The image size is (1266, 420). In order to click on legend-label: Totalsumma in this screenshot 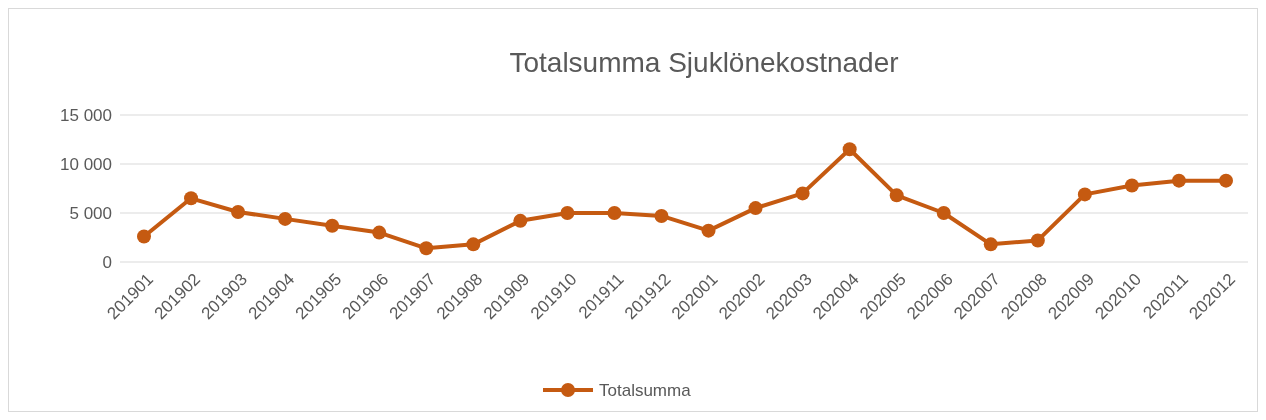, I will do `click(645, 390)`.